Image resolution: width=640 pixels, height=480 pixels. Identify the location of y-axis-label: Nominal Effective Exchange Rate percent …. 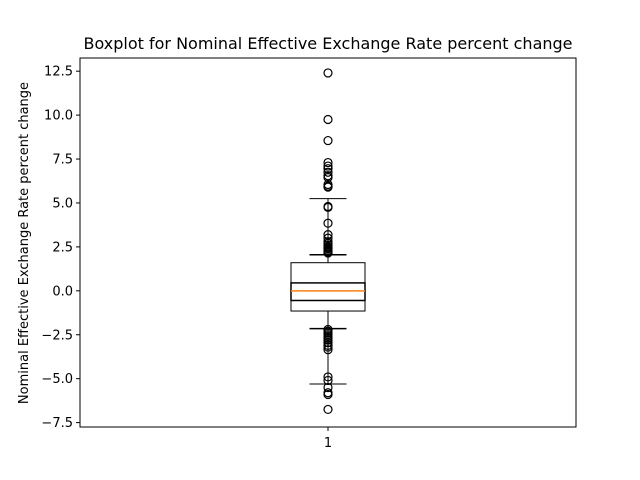
(24, 243).